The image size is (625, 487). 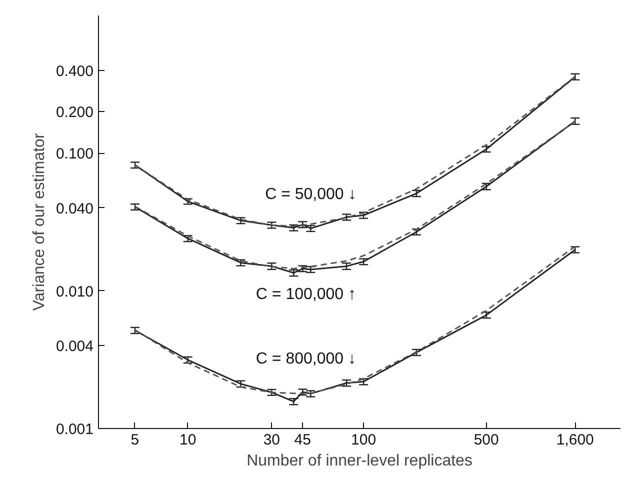 What do you see at coordinates (75, 209) in the screenshot?
I see `y-tick-label: 0.040` at bounding box center [75, 209].